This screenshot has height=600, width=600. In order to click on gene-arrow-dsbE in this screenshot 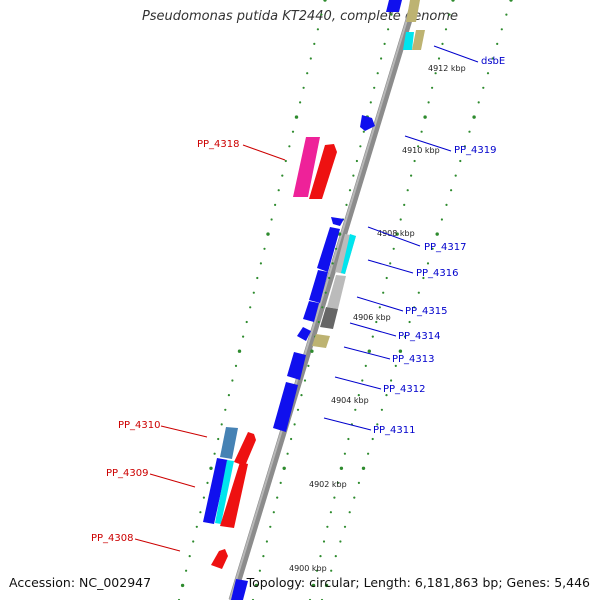, I will do `click(408, 41)`.